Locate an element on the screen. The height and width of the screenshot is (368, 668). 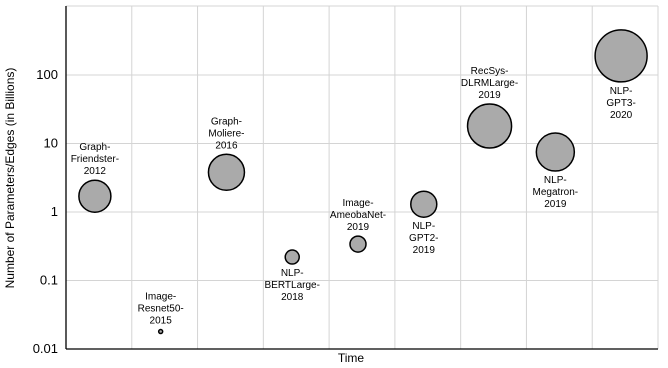
bubble-label: Image-Resnet50-2015 is located at coordinates (161, 309).